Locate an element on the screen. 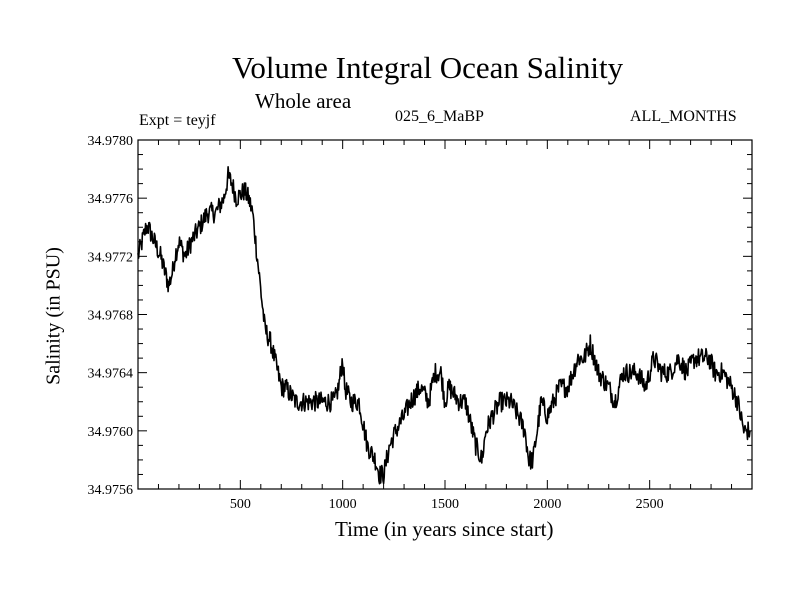 The image size is (800, 600). x-tick-label: 2500 is located at coordinates (650, 504).